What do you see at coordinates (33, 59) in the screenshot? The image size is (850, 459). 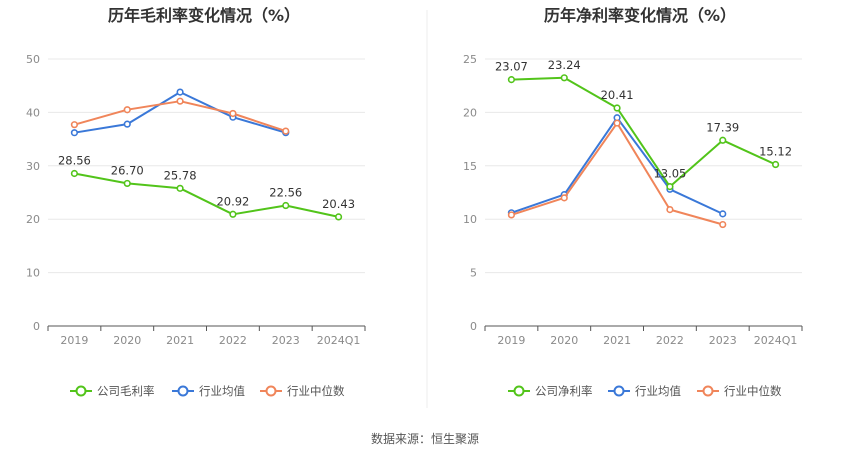 I see `y-tick-label: 50` at bounding box center [33, 59].